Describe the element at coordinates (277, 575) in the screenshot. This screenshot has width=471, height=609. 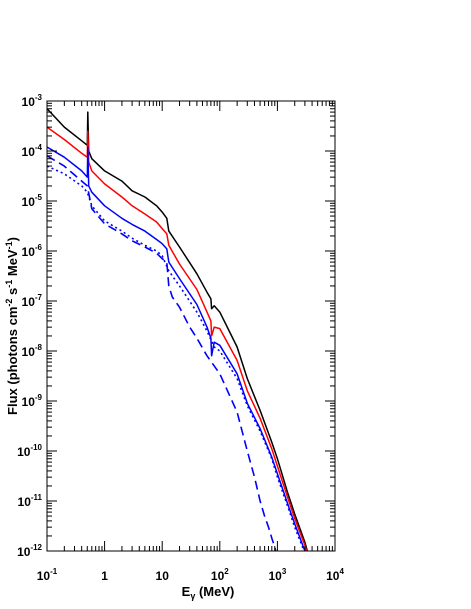
I see `x-tick-label: 10³` at that location.